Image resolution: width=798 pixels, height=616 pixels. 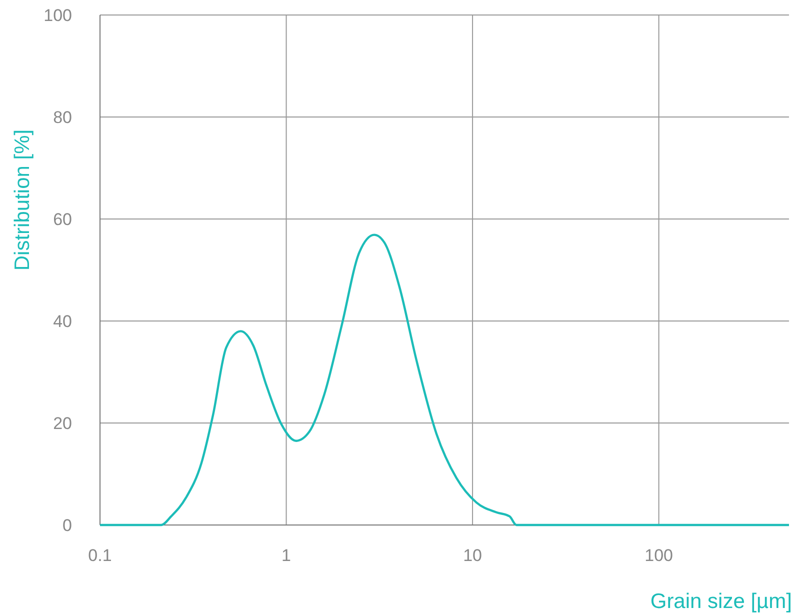 I want to click on y-tick-label: 60, so click(x=62, y=219).